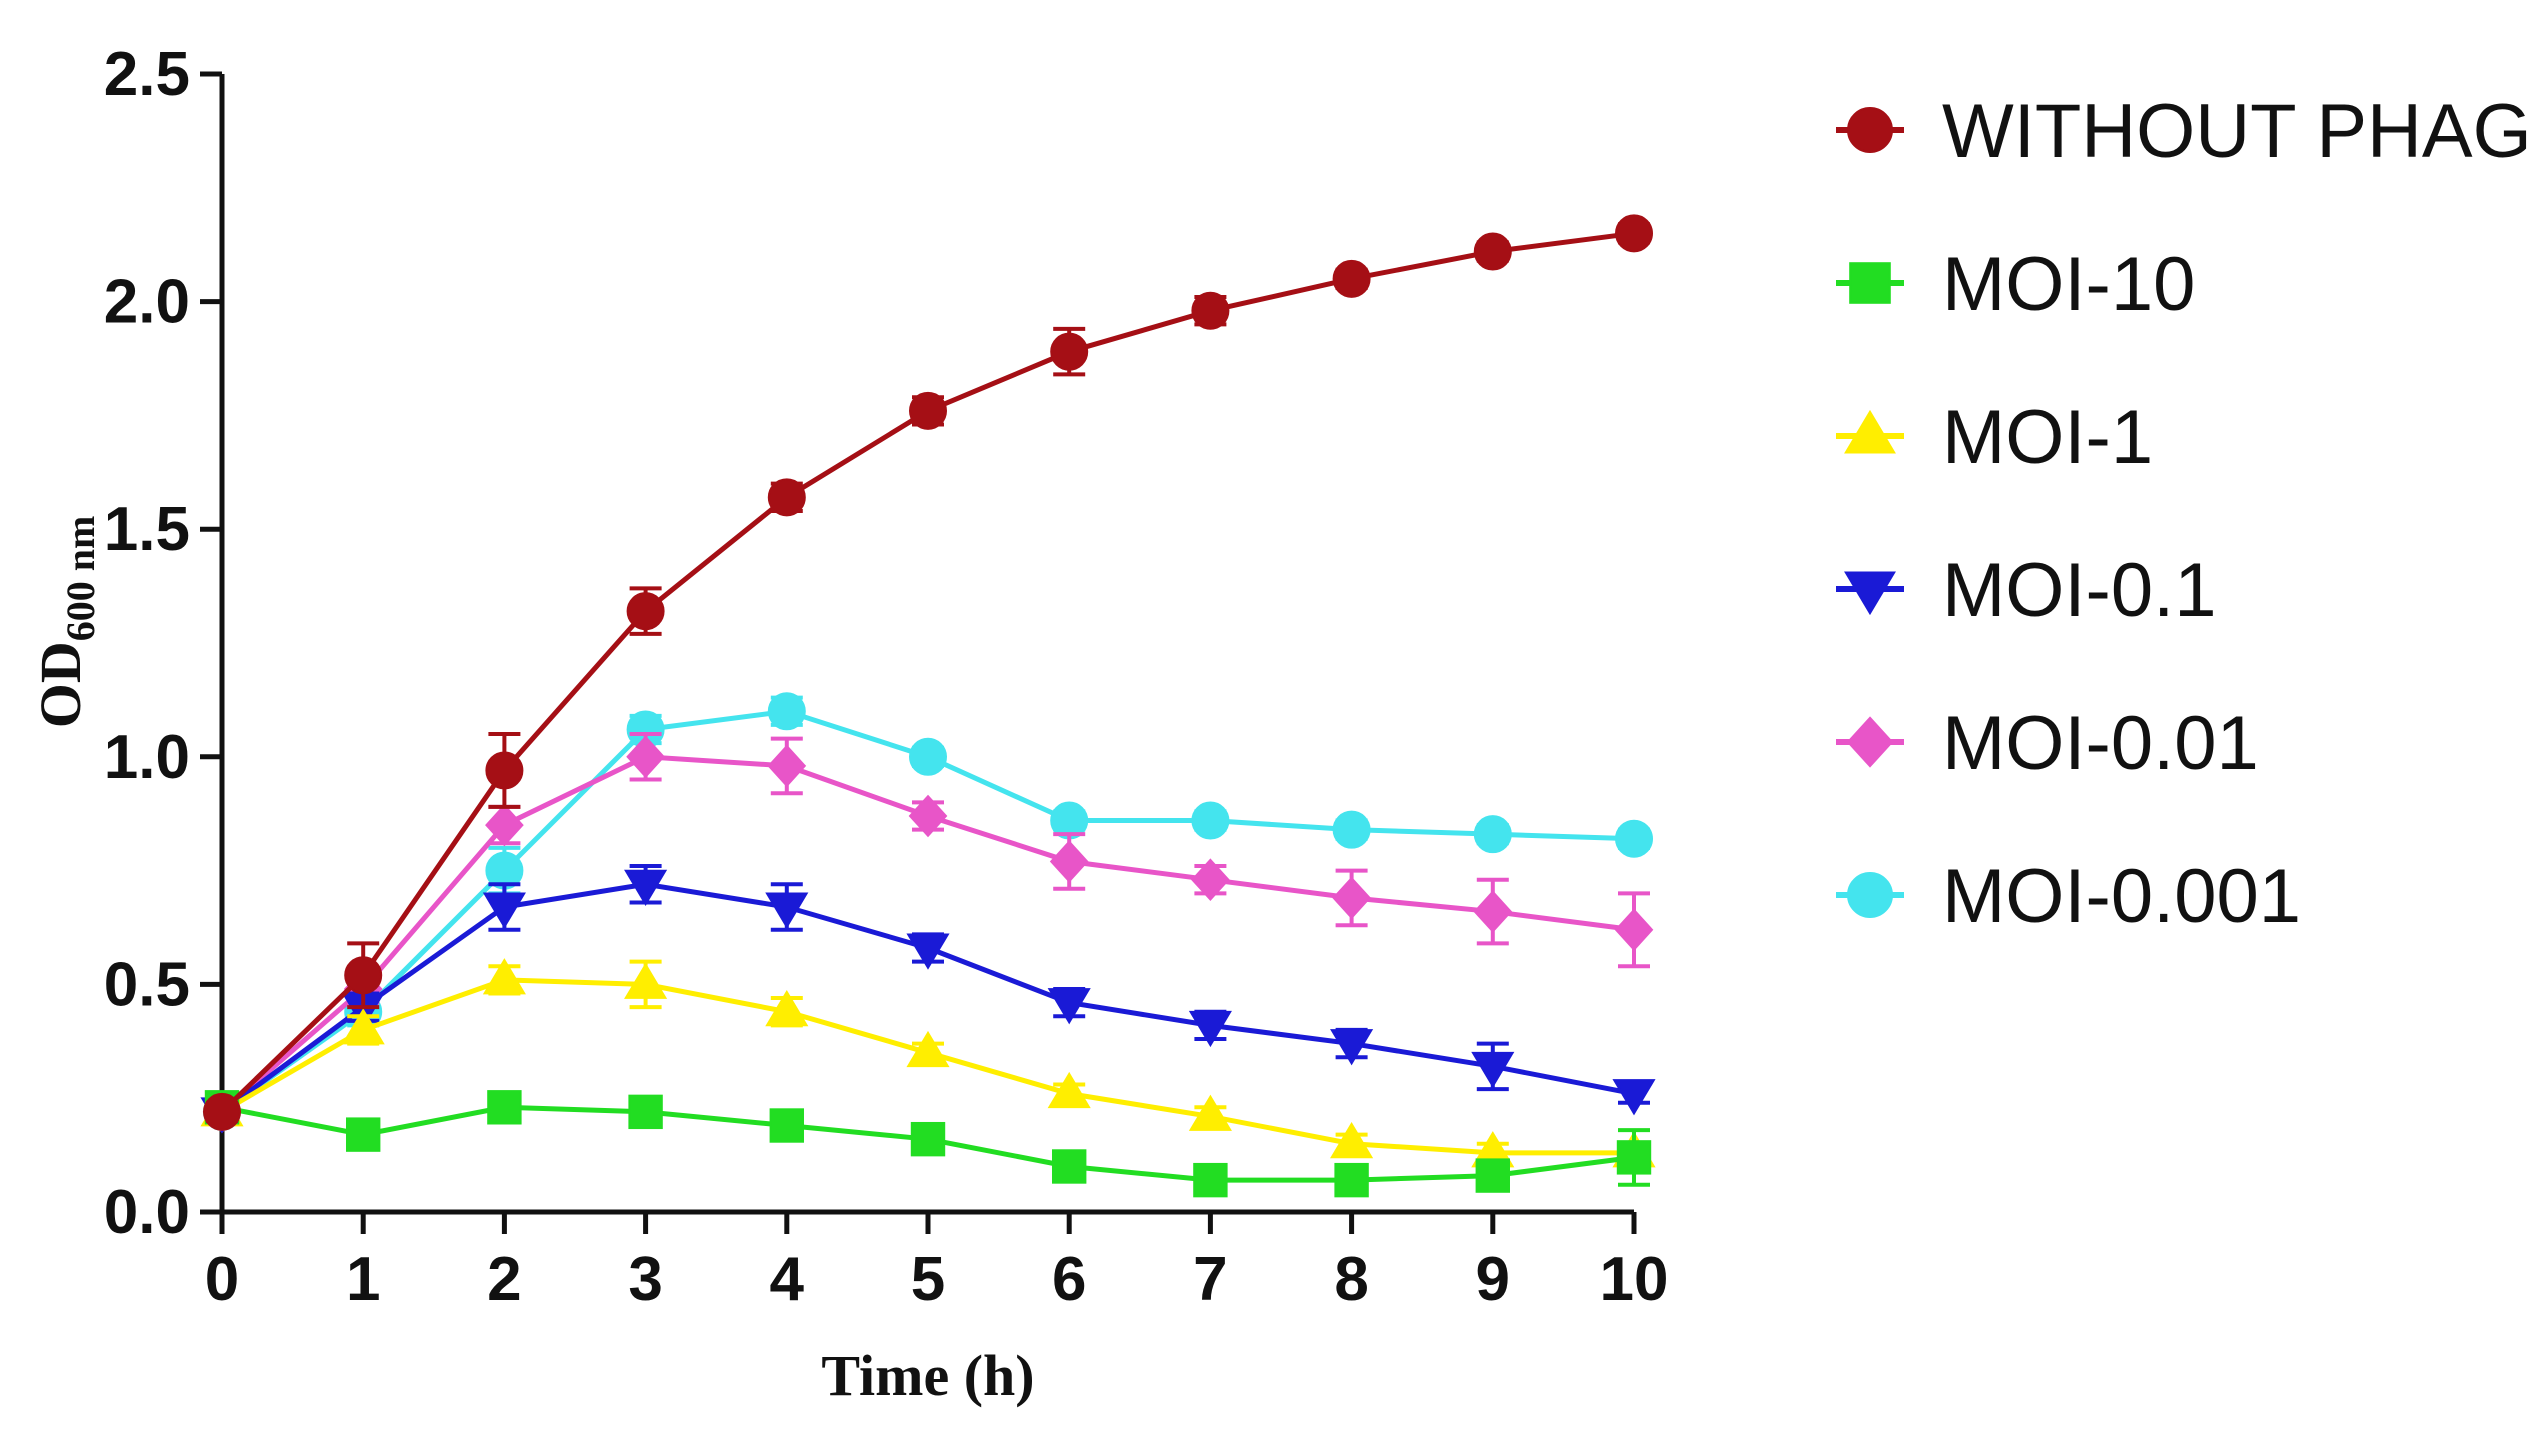 Image resolution: width=2531 pixels, height=1451 pixels. I want to click on legend-item-moi-0-01: MOI-0.01, so click(2047, 743).